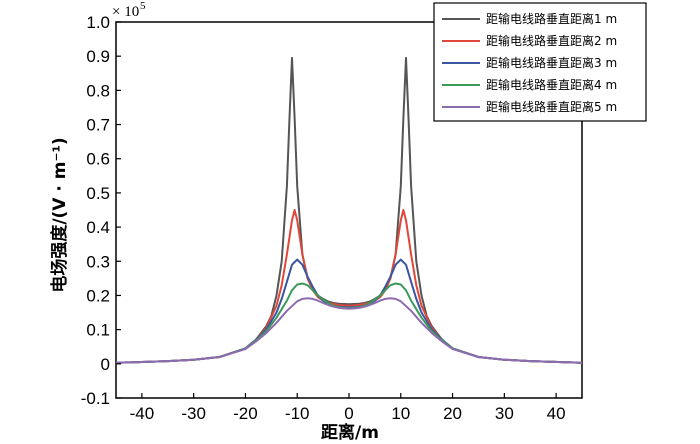 The image size is (700, 444). What do you see at coordinates (551, 40) in the screenshot?
I see `legend-label-2: 距输电线路垂直距离2 m` at bounding box center [551, 40].